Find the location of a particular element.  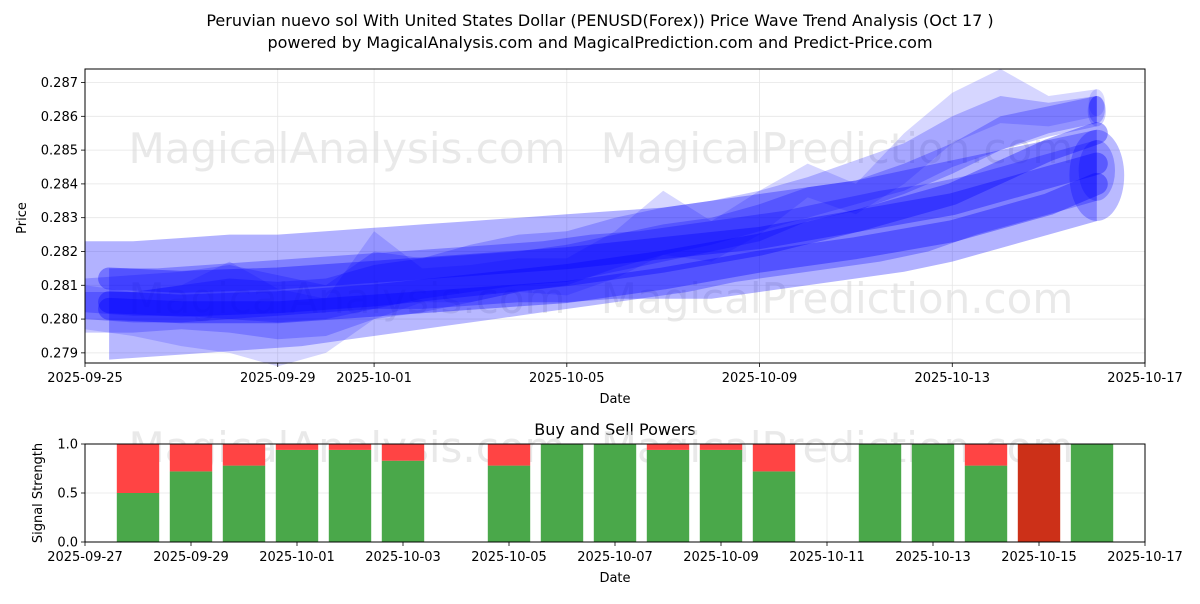

price-y-tick-label: 0.286 is located at coordinates (59, 117).